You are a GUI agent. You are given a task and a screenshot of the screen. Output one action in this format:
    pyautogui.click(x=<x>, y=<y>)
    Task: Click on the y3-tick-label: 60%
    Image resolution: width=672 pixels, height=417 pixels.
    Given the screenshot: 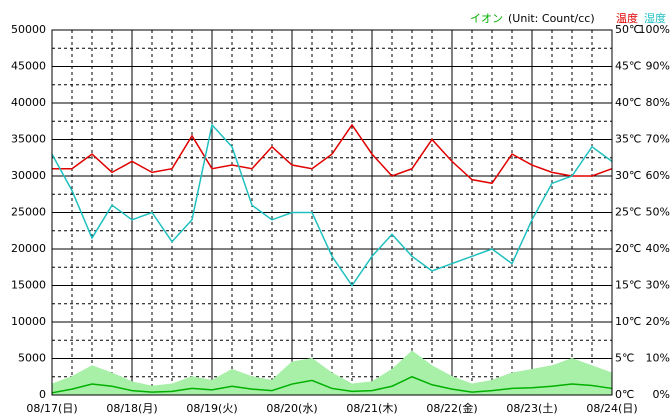 What is the action you would take?
    pyautogui.click(x=658, y=175)
    